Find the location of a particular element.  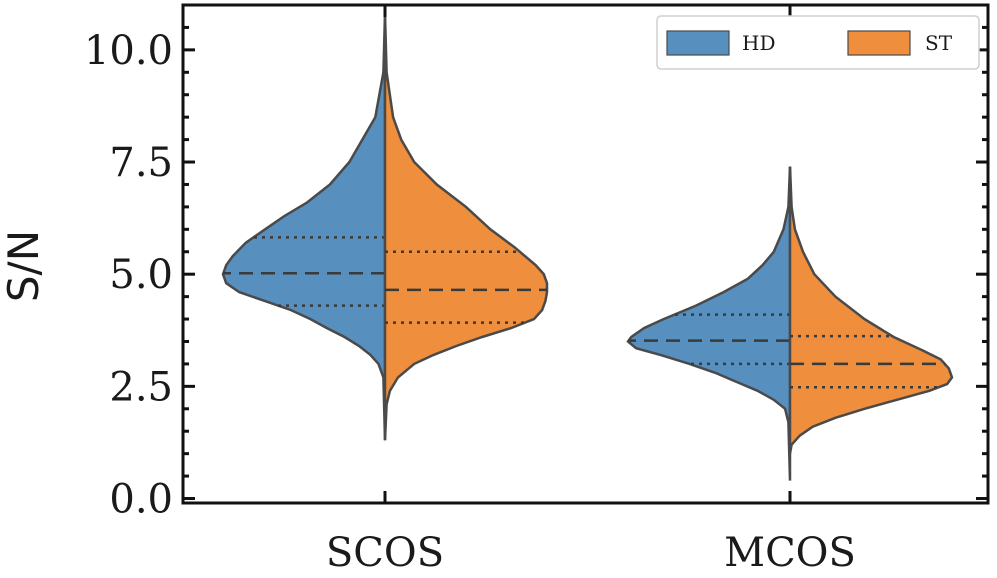

violin-st-mcos is located at coordinates (871, 310).